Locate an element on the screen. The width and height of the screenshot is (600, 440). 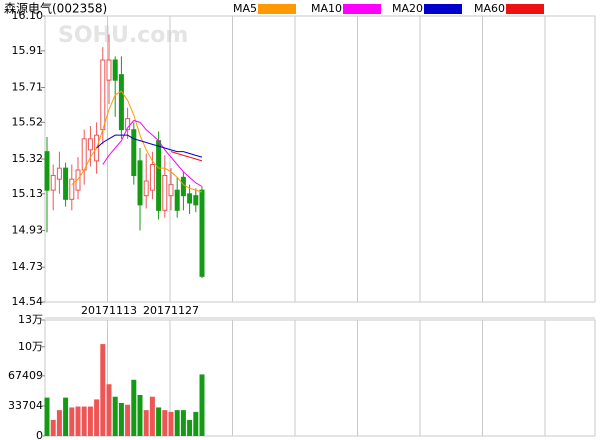
y-tick-label: 14.54 is located at coordinates (28, 301).